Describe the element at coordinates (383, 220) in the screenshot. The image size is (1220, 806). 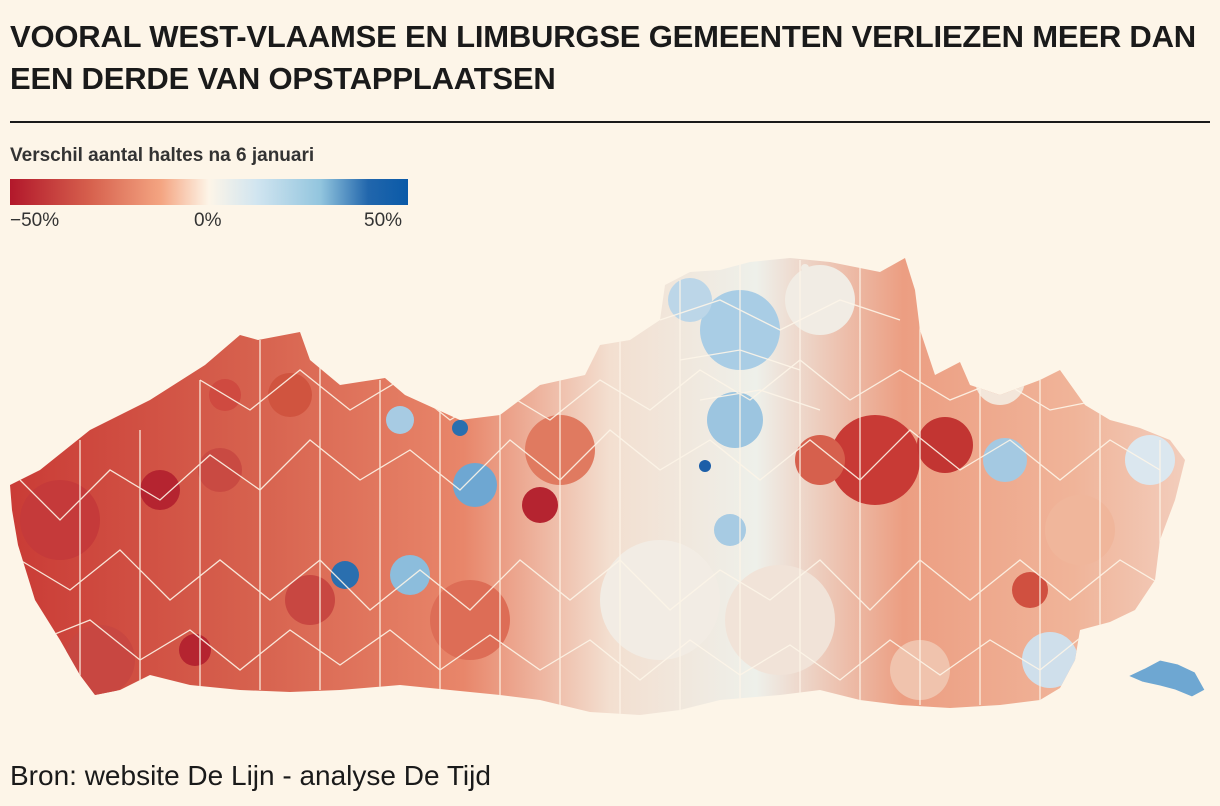
I see `legend-max-label: 50%` at that location.